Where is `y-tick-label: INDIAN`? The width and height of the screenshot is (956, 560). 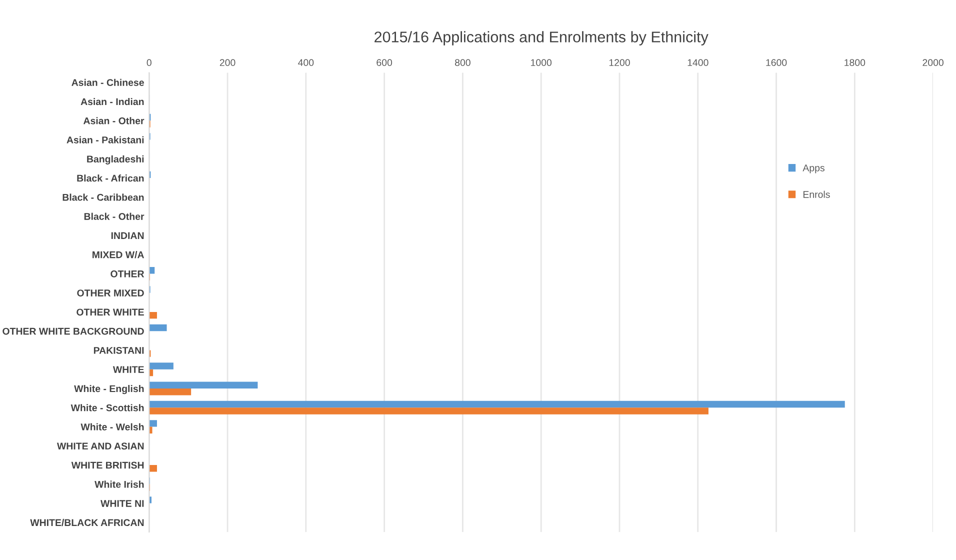 y-tick-label: INDIAN is located at coordinates (127, 235).